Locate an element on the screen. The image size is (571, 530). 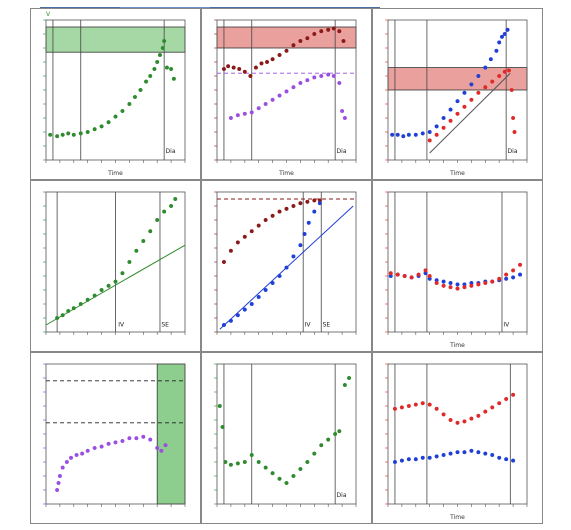
annotation-label: Dia is located at coordinates (513, 151).